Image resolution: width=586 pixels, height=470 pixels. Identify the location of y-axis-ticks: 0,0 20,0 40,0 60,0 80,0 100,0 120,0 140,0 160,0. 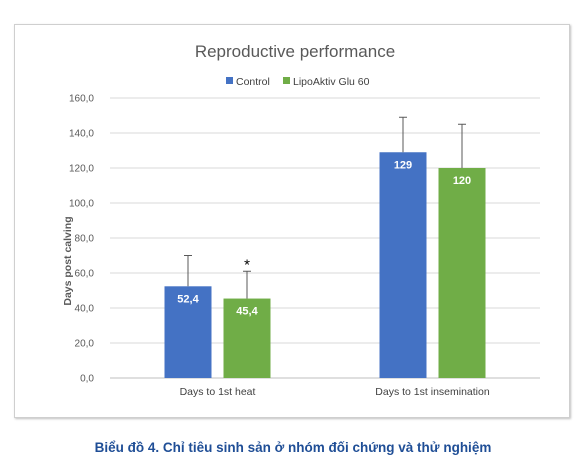
(81, 239).